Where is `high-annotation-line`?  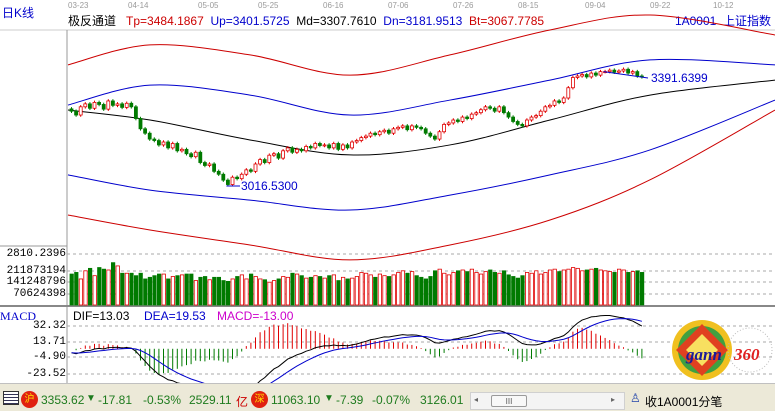
high-annotation-line is located at coordinates (626, 75).